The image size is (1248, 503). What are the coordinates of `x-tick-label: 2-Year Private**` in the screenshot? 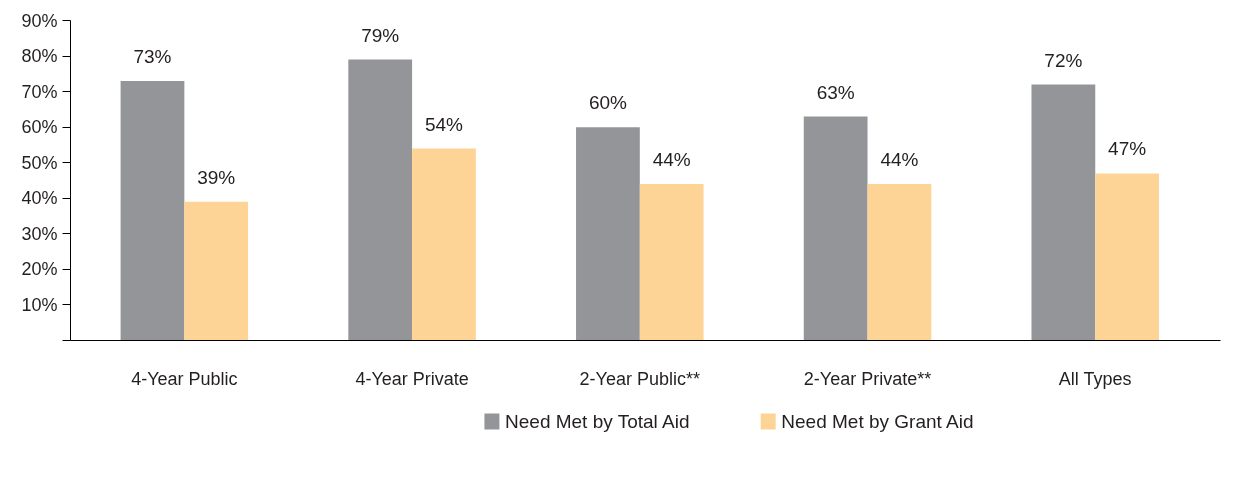 It's located at (867, 378).